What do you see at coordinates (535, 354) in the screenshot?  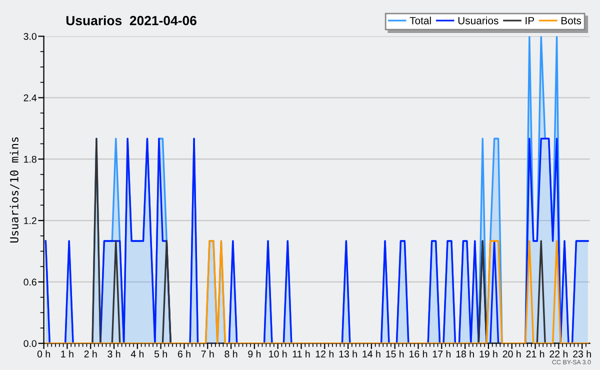 I see `x-tick-label: 21 h` at bounding box center [535, 354].